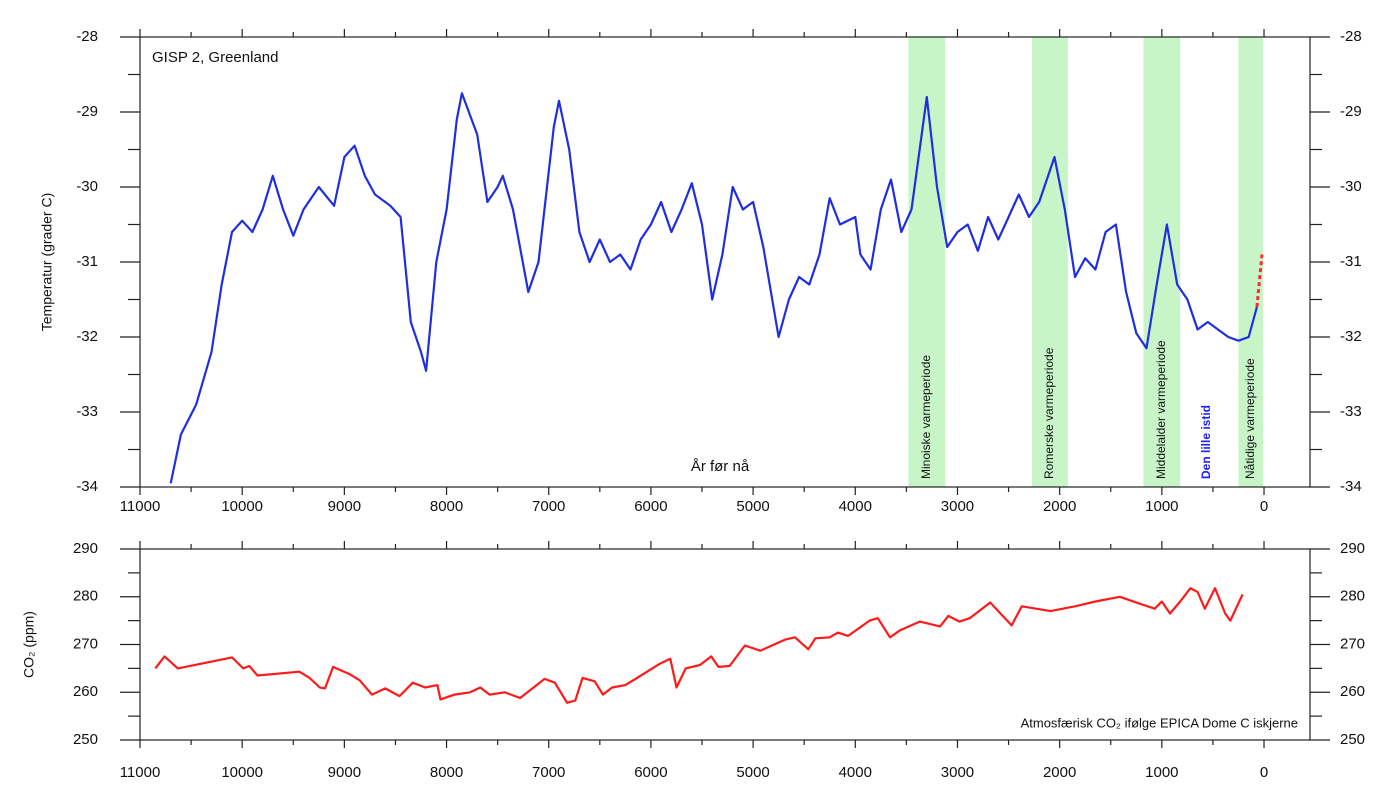 The height and width of the screenshot is (789, 1394). What do you see at coordinates (87, 261) in the screenshot?
I see `y-tick-label: -31` at bounding box center [87, 261].